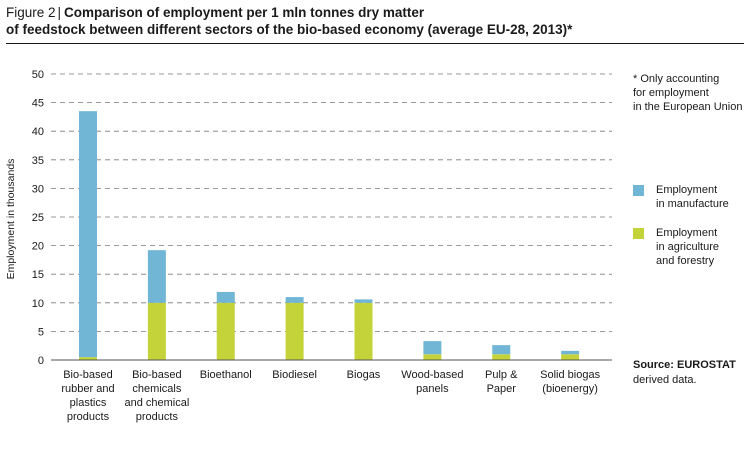 Image resolution: width=750 pixels, height=449 pixels. Describe the element at coordinates (502, 389) in the screenshot. I see `x-tick-label-line: Paper` at that location.